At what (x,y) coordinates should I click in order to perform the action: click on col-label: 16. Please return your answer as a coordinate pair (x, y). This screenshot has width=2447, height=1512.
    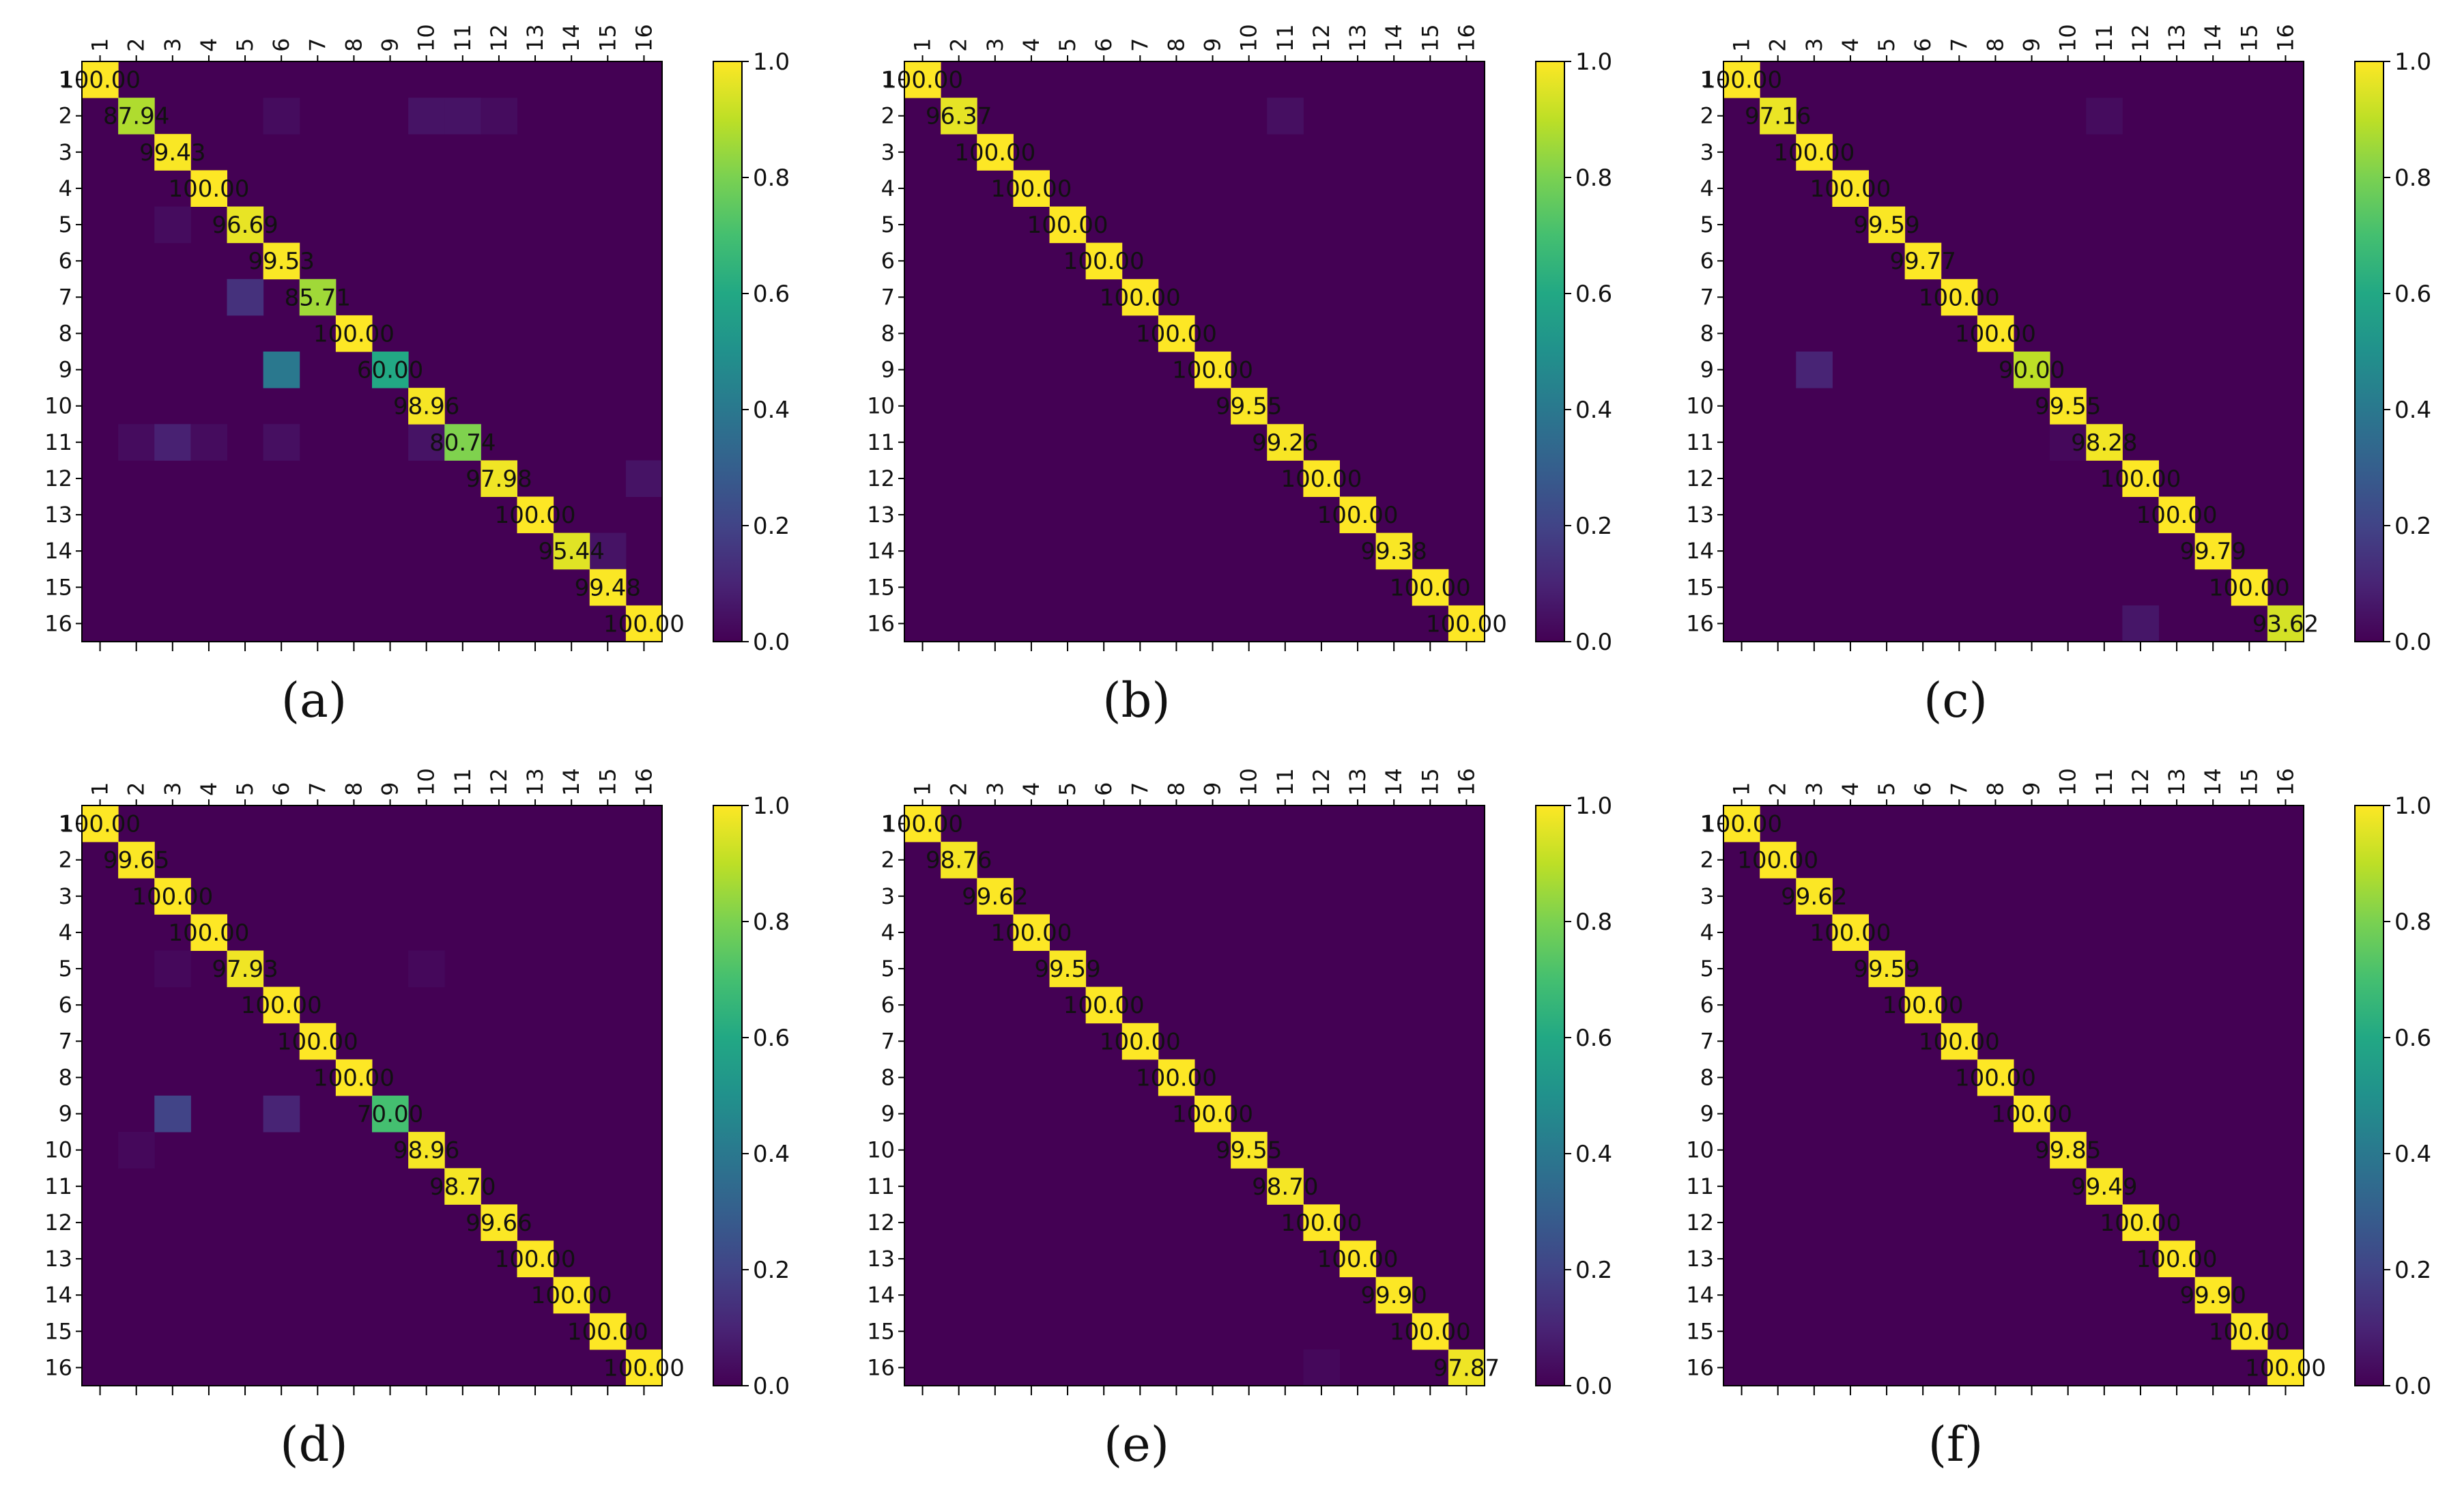
    Looking at the image, I should click on (2285, 782).